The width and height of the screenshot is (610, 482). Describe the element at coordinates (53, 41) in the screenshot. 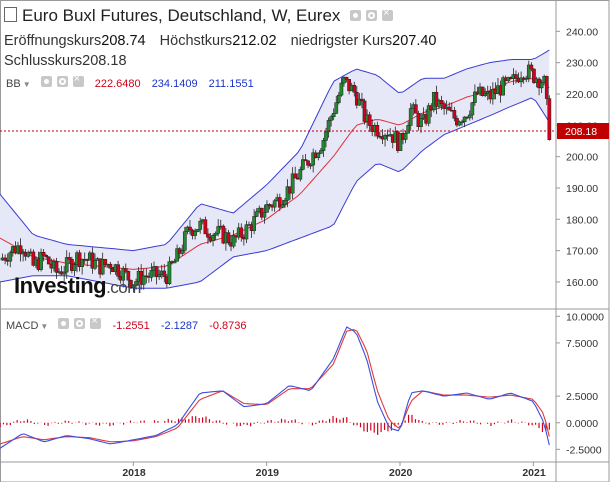

I see `open-label: Eröffnungskurs` at that location.